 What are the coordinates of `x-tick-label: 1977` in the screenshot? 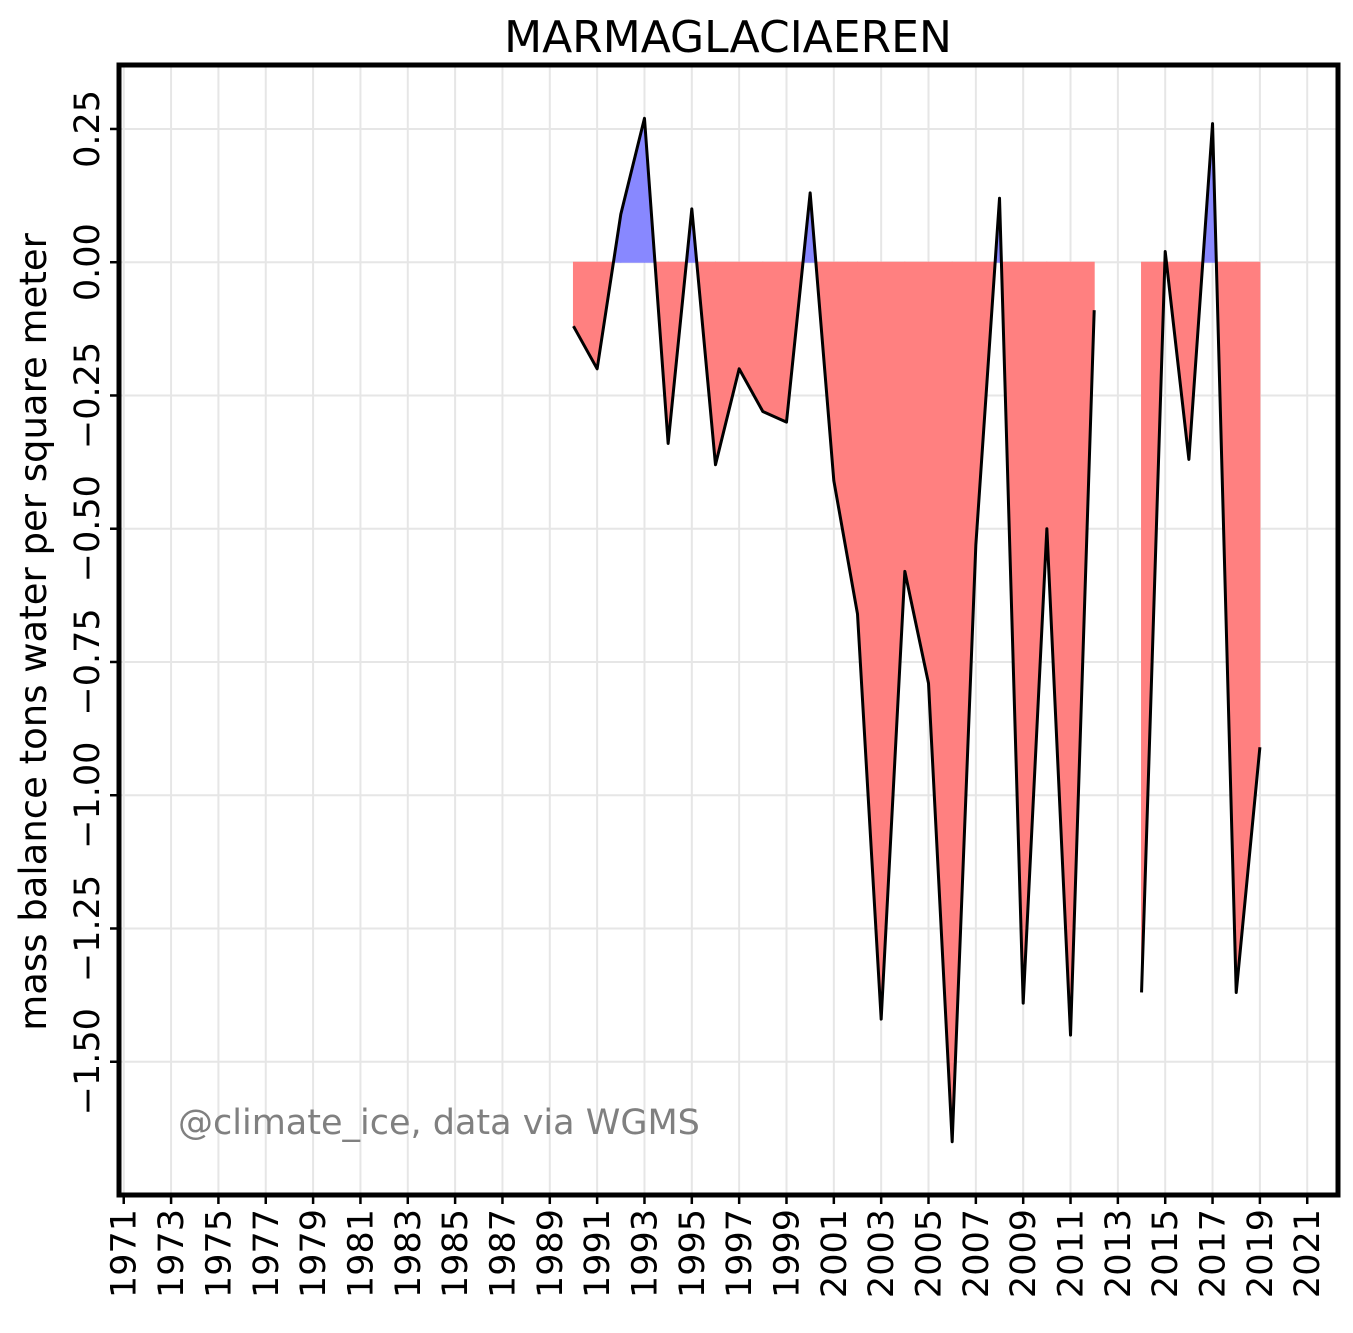 It's located at (267, 1253).